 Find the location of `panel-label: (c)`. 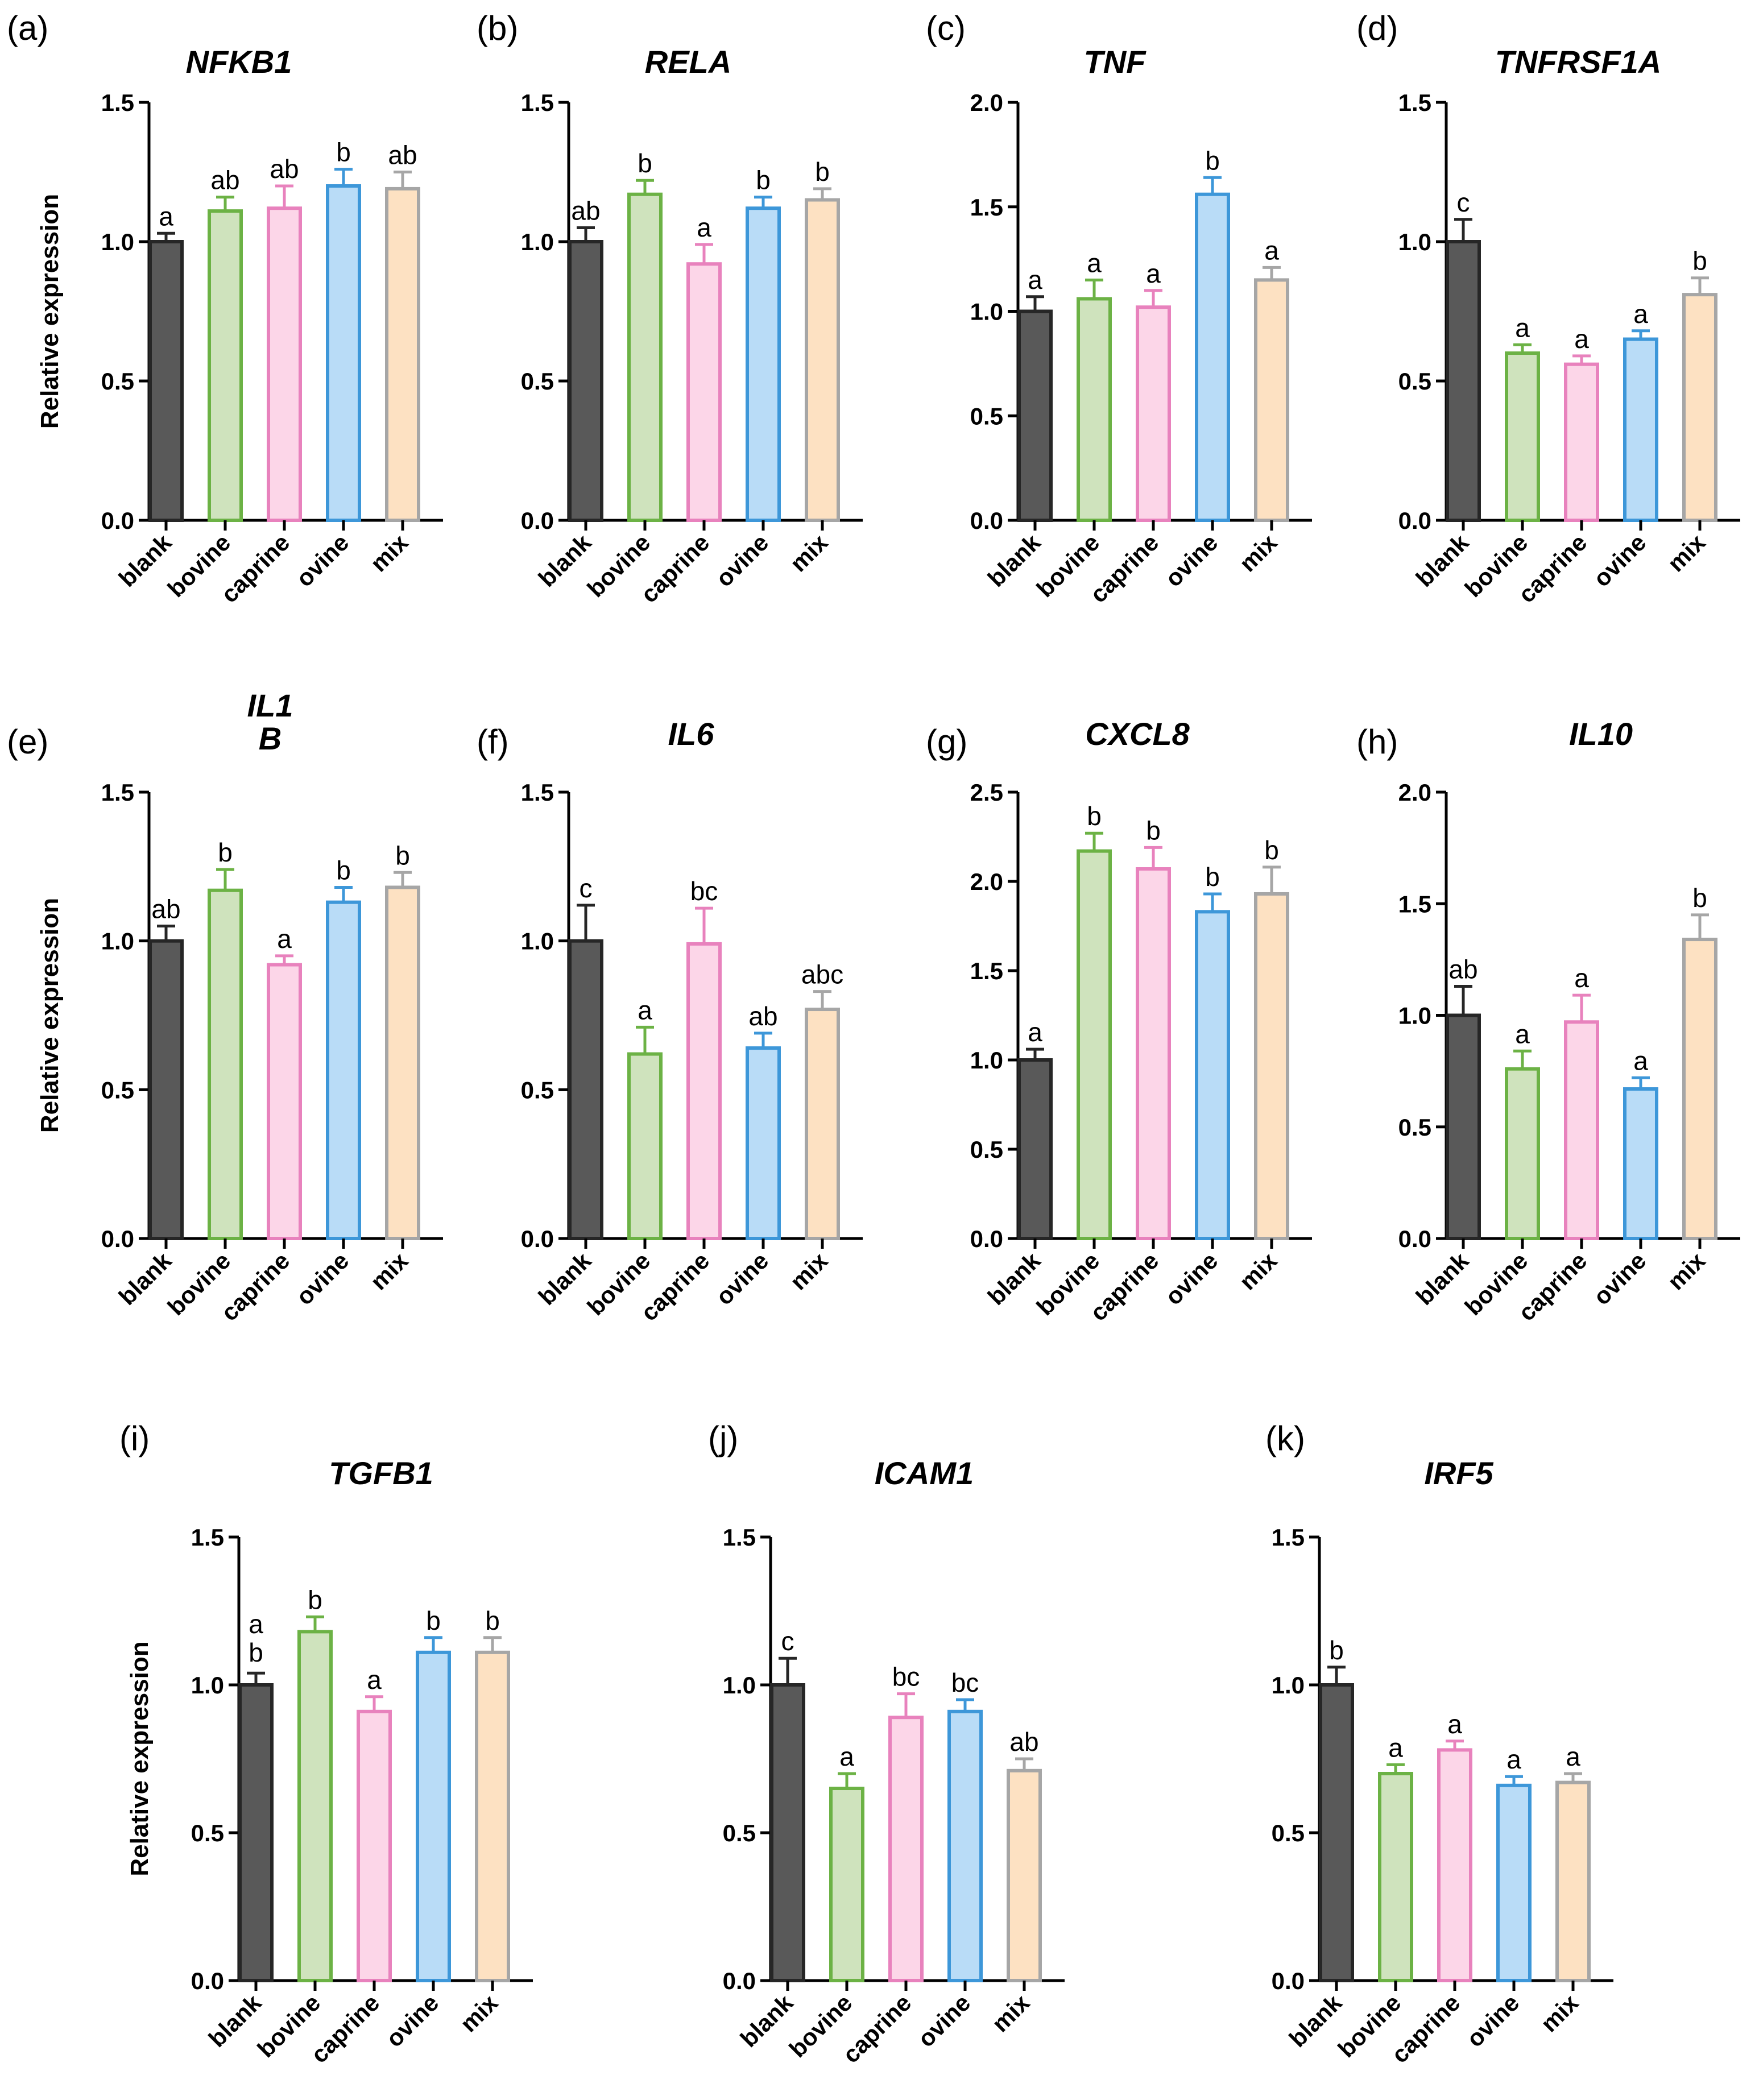

panel-label: (c) is located at coordinates (946, 28).